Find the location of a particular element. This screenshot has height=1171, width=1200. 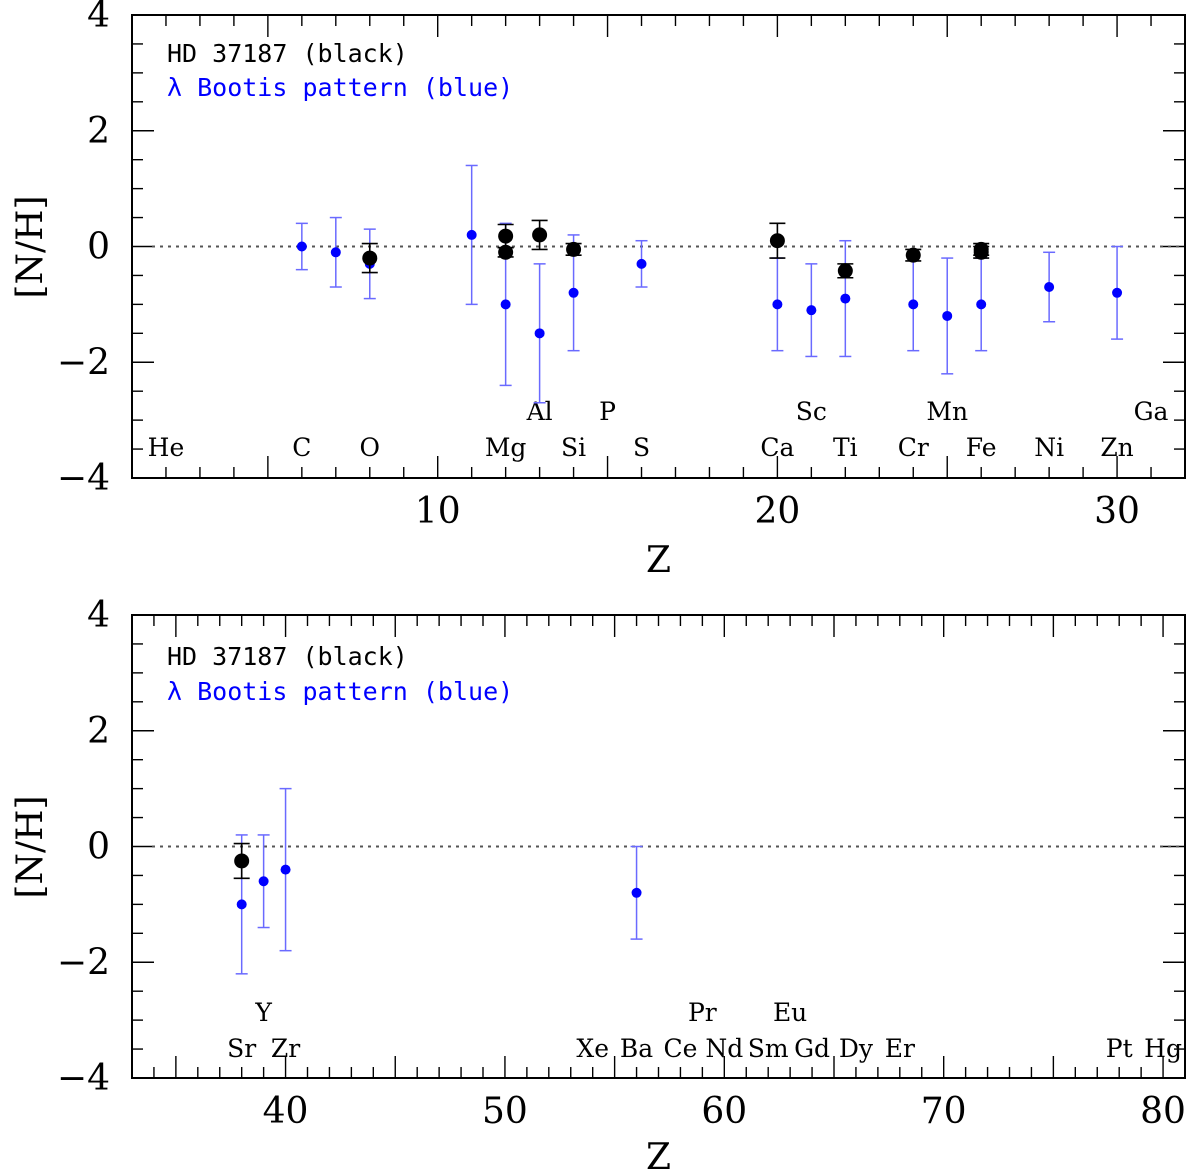

element-label: Zn is located at coordinates (1116, 447).